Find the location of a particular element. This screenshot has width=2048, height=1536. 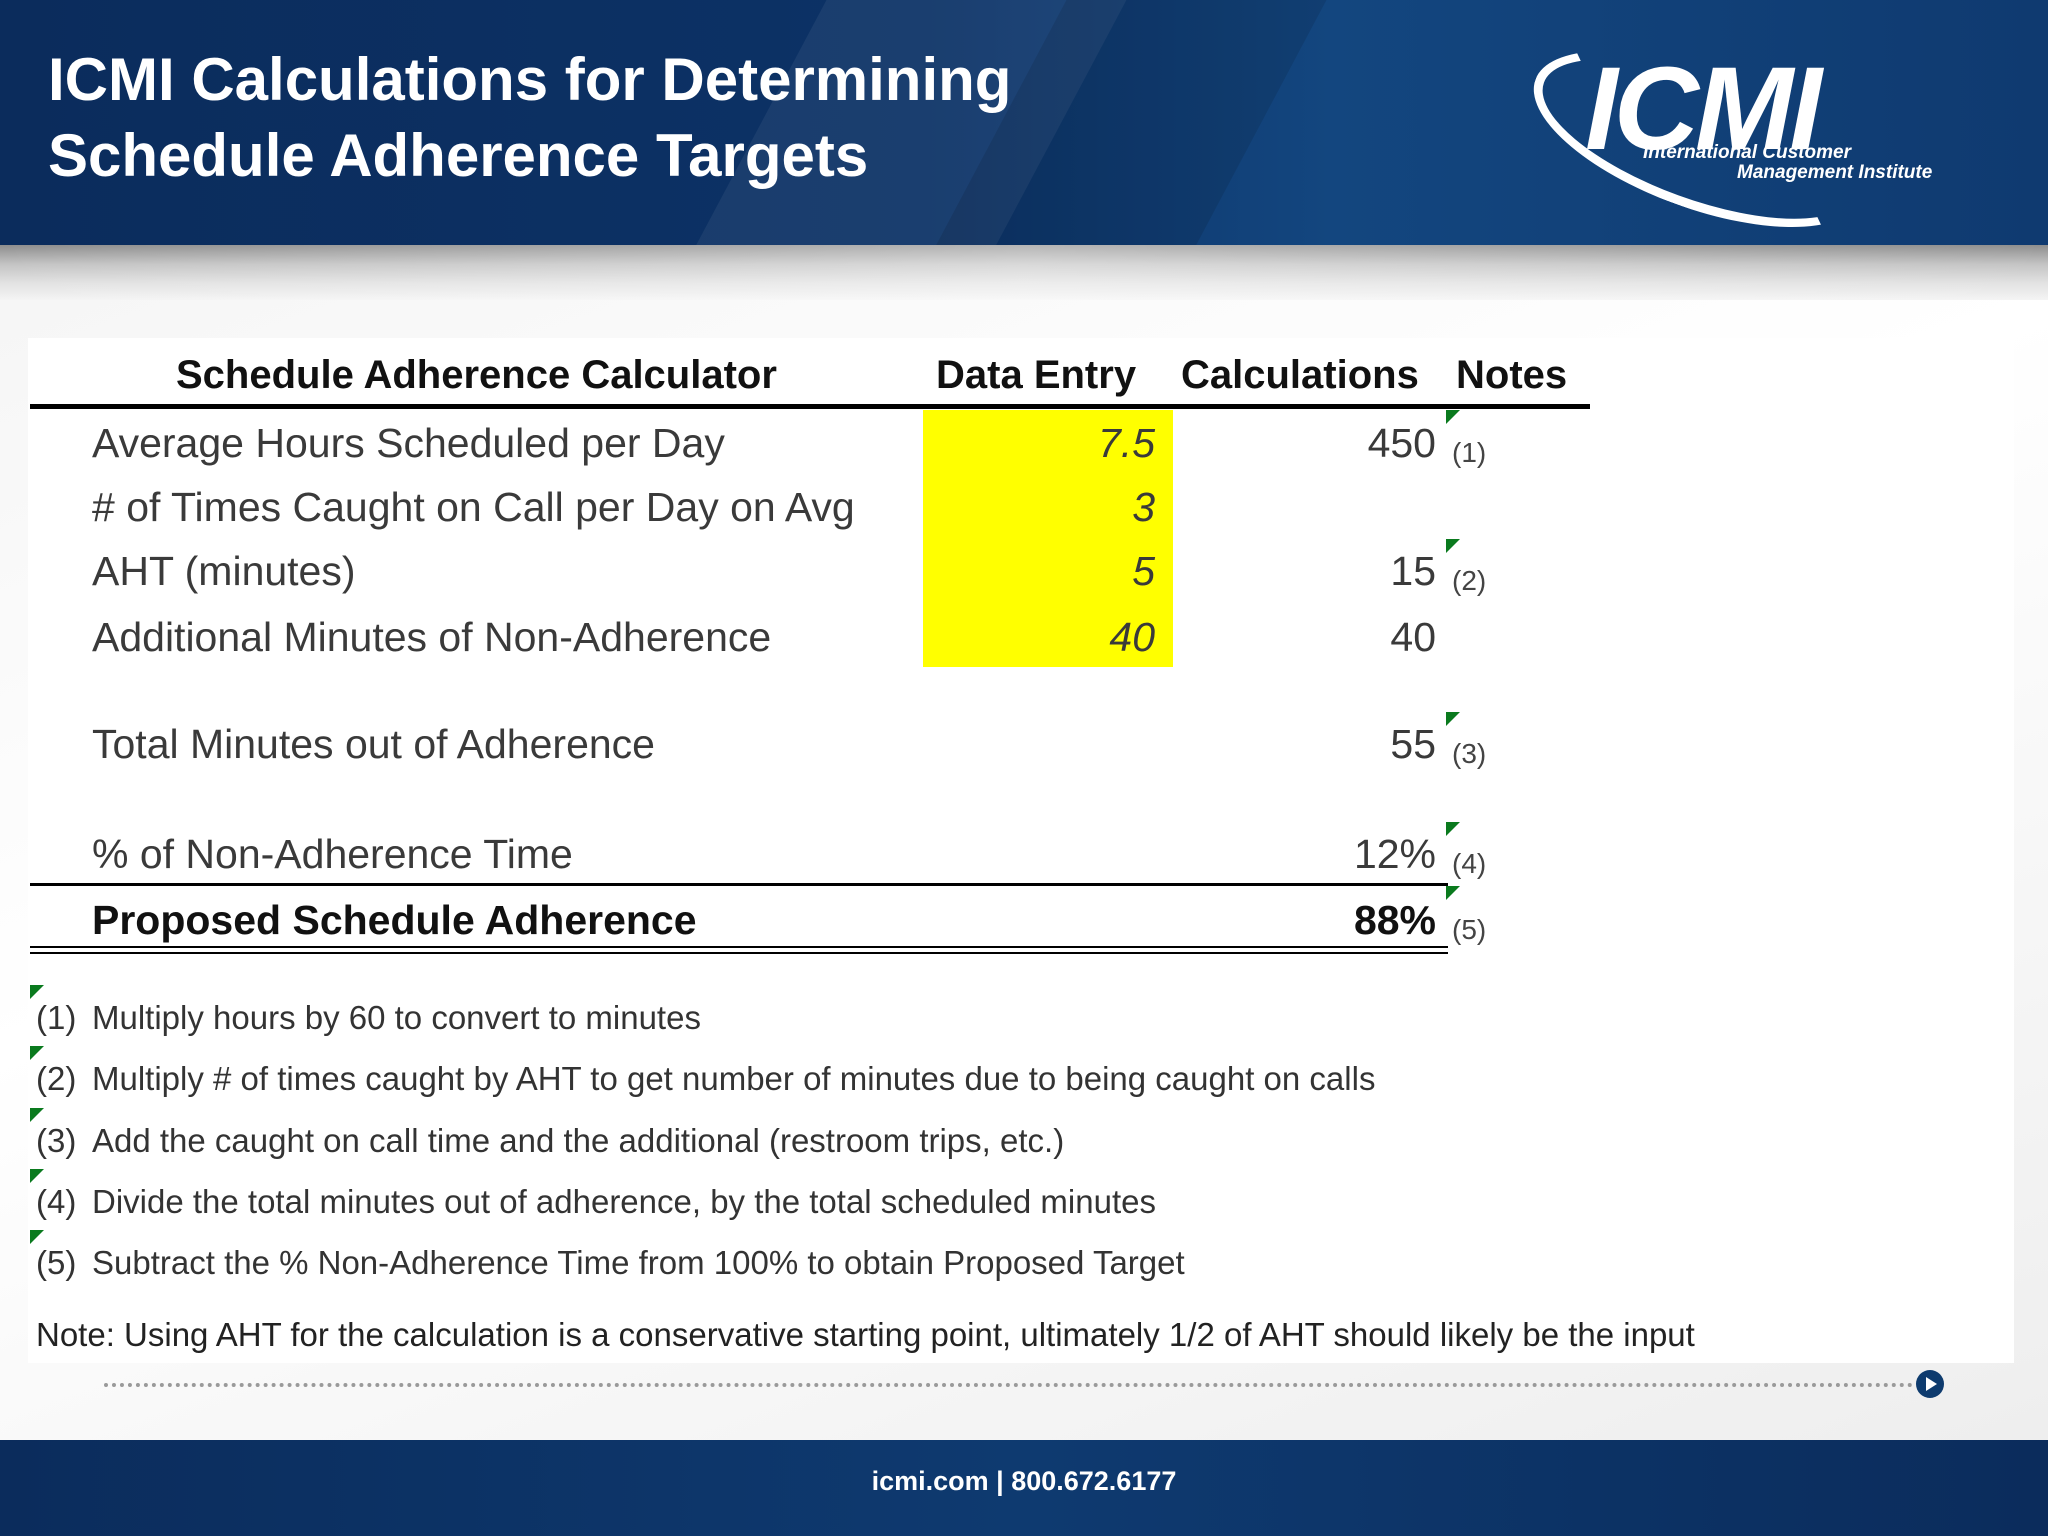

header-calculator: Schedule Adherence Calculator is located at coordinates (476, 375).